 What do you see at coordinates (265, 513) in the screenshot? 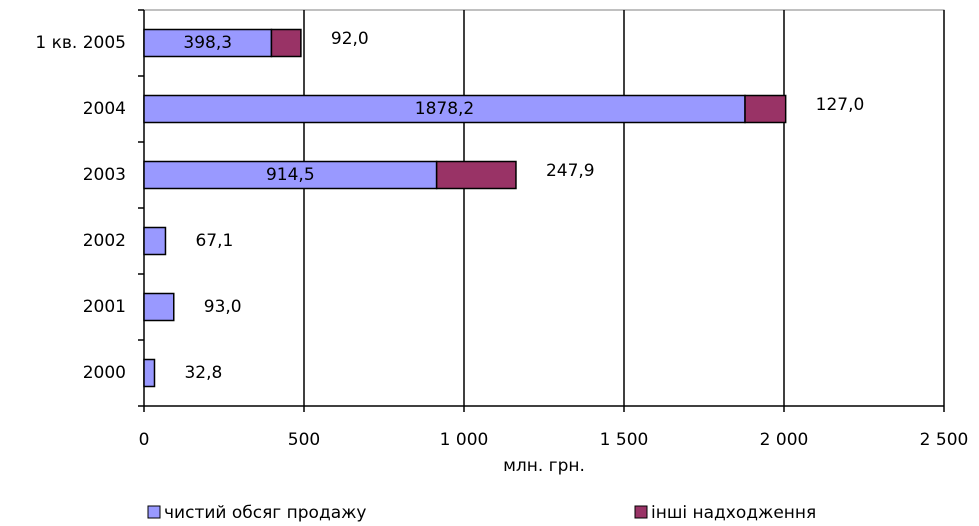
I see `legend-label: чистий обсяг продажу` at bounding box center [265, 513].